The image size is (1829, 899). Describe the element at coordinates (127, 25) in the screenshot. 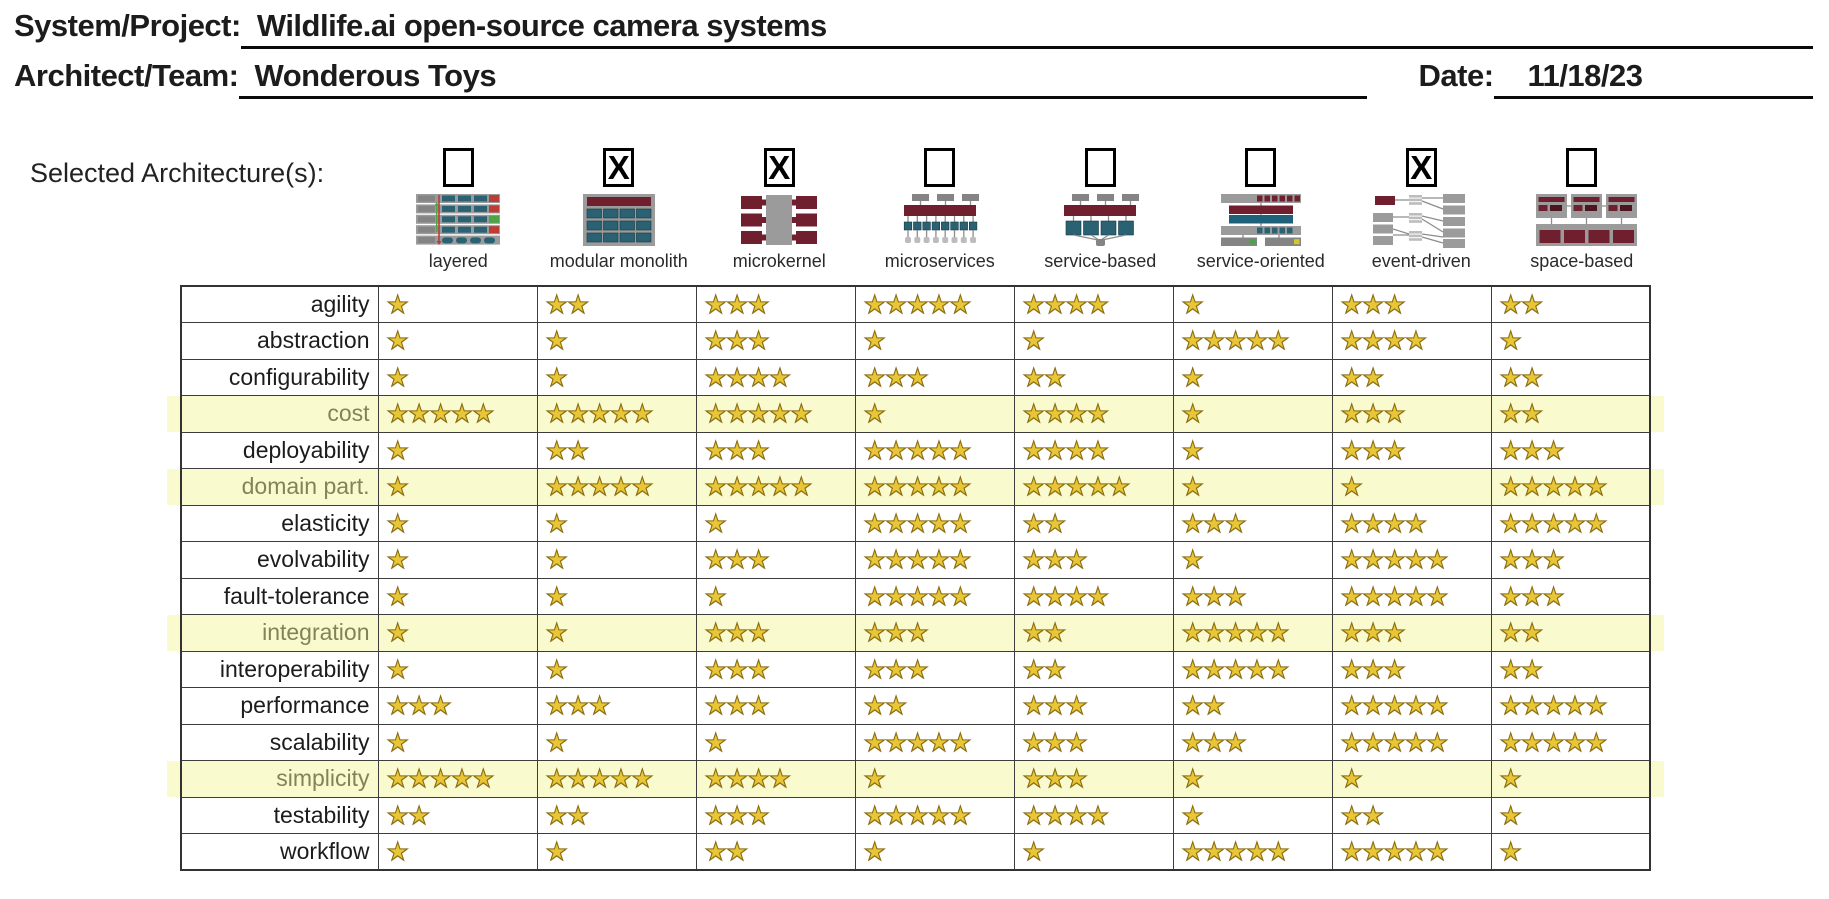

I see `system-project-label: System/Project:` at that location.